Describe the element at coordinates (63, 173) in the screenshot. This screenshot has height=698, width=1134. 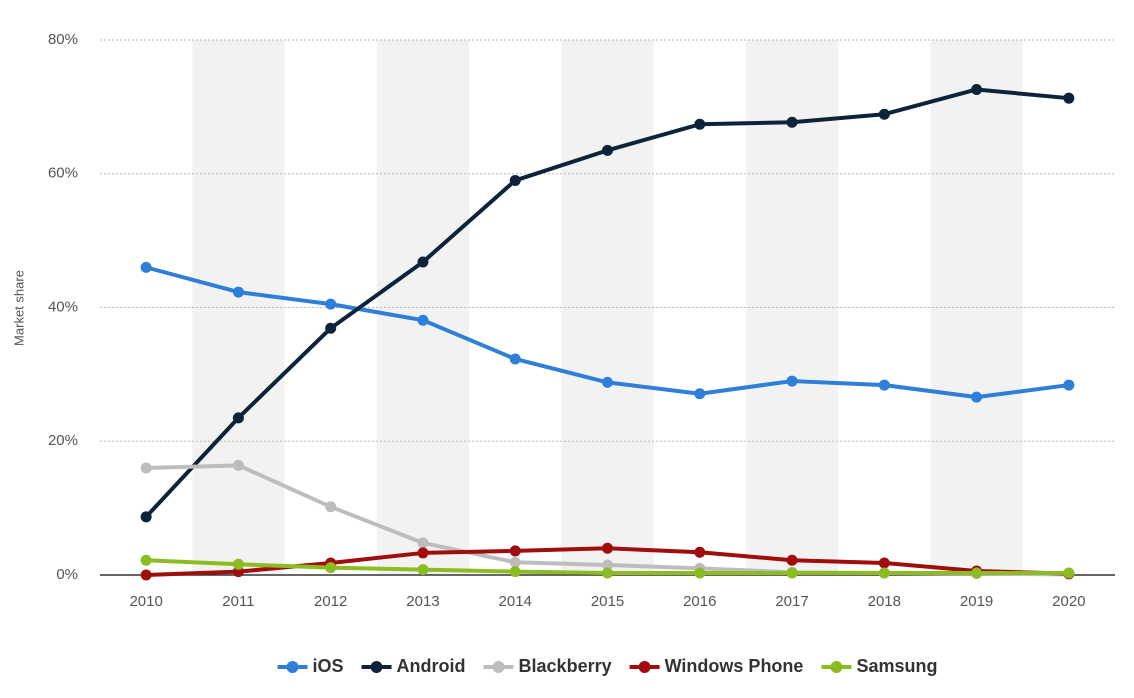
I see `y-tick-label: 60%` at that location.